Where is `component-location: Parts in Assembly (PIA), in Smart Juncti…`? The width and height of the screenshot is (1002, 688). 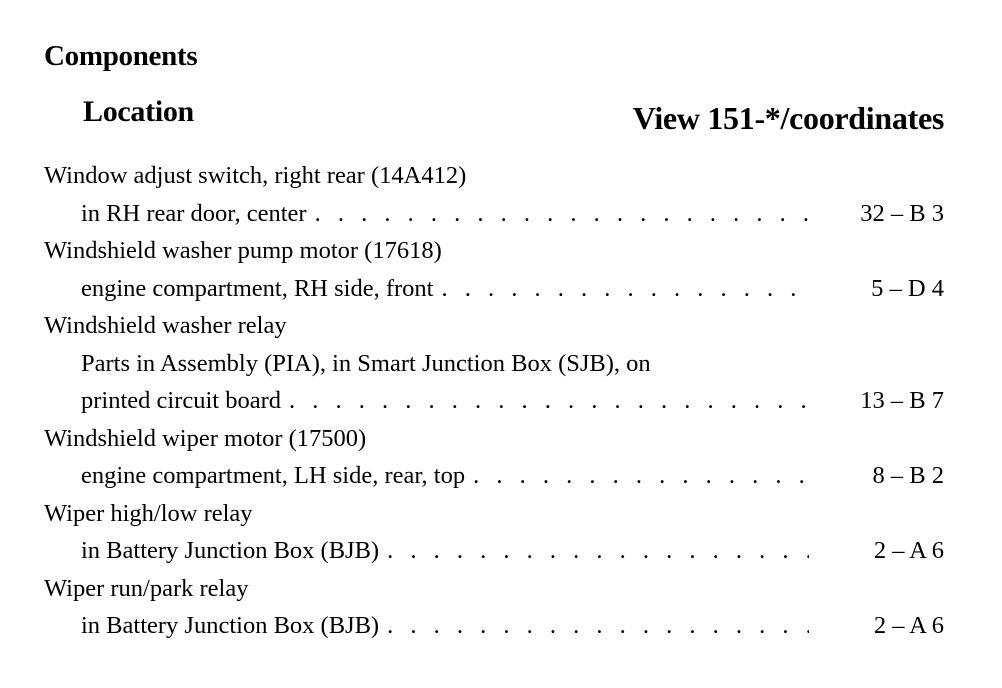 component-location: Parts in Assembly (PIA), in Smart Juncti… is located at coordinates (494, 364).